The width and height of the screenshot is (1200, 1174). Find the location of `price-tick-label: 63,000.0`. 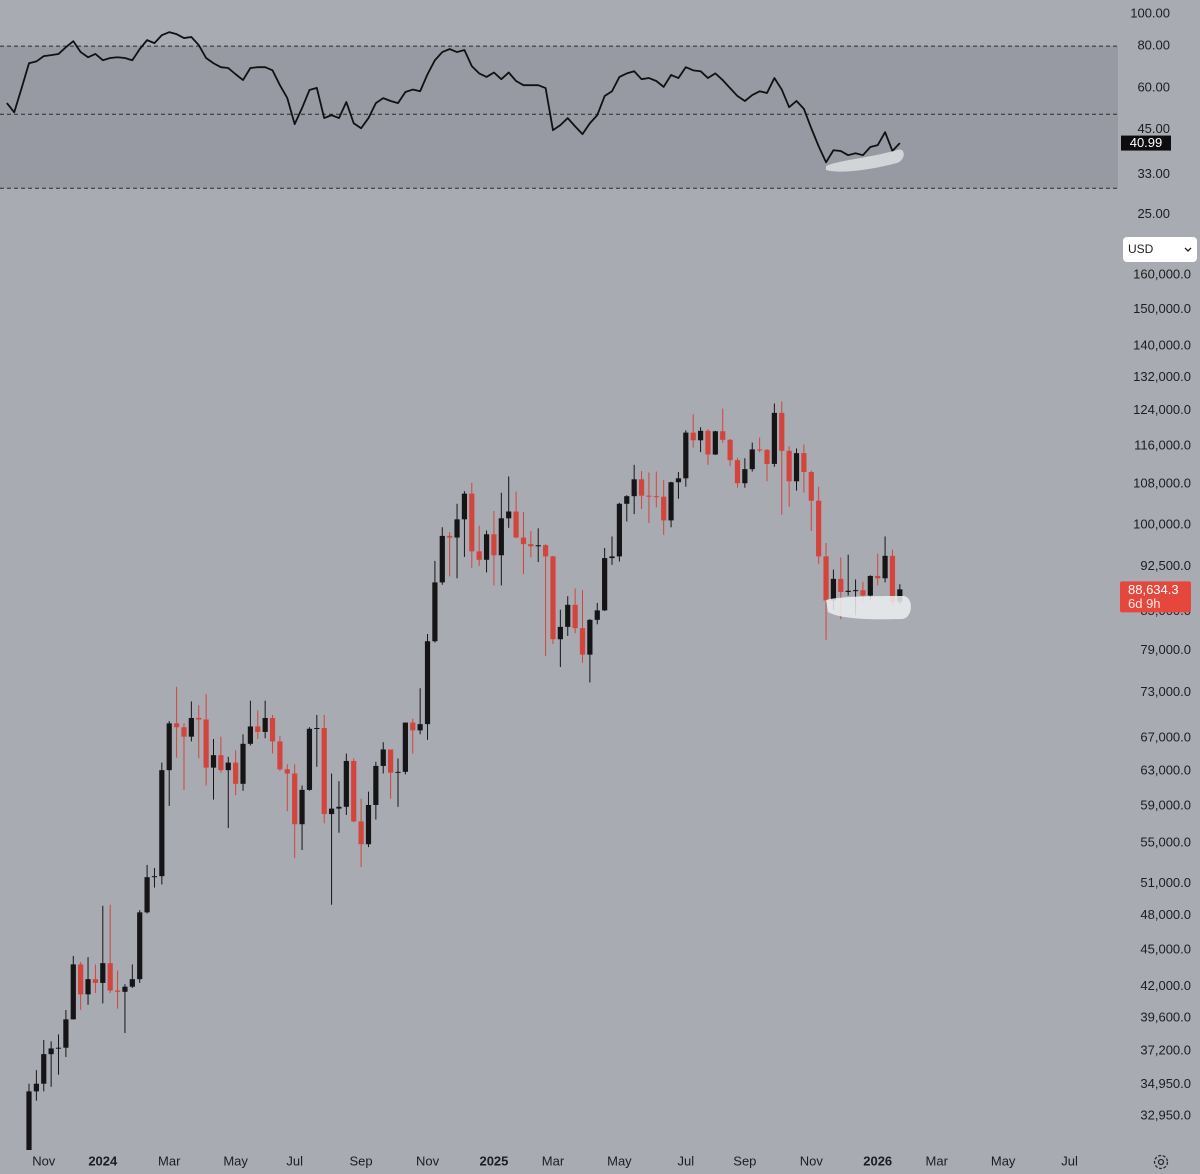

price-tick-label: 63,000.0 is located at coordinates (1165, 769).